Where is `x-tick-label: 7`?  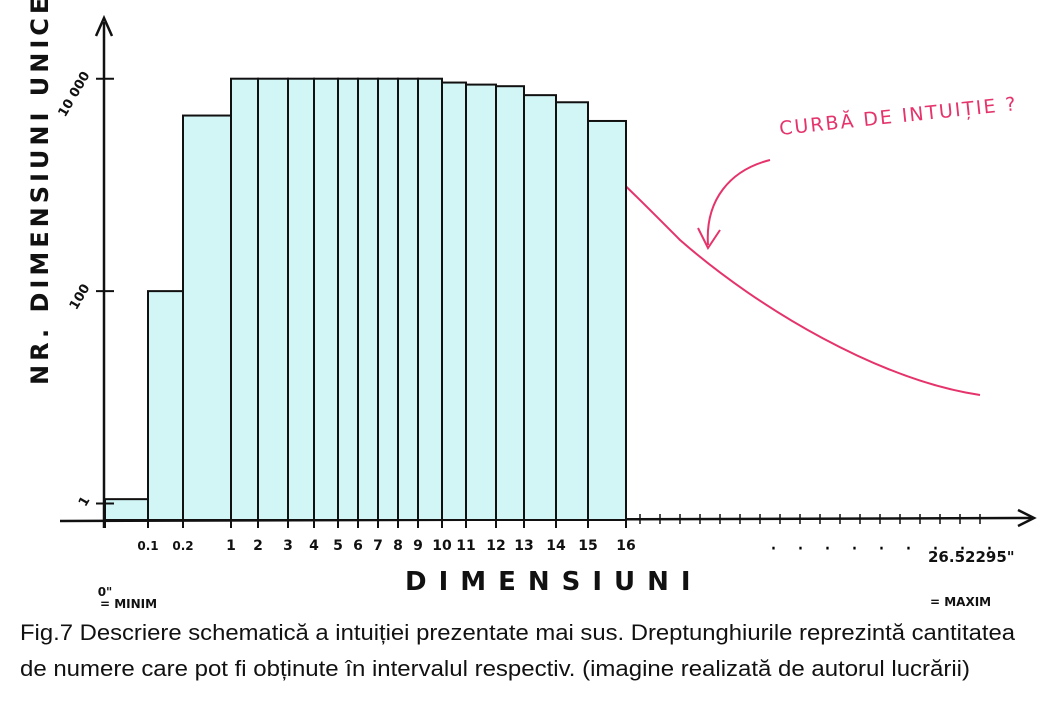
x-tick-label: 7 is located at coordinates (378, 546).